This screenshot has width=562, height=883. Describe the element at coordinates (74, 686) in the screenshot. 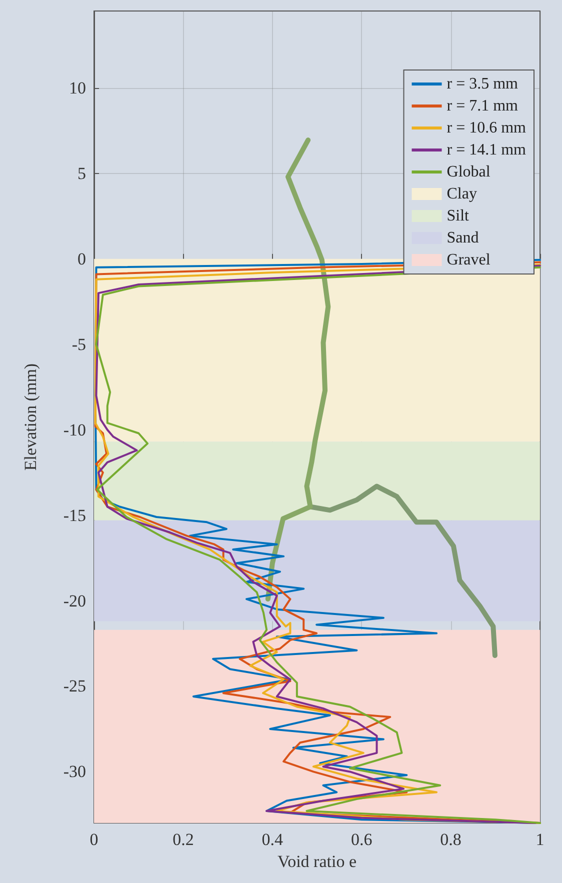

I see `y-tick-label: -25` at that location.